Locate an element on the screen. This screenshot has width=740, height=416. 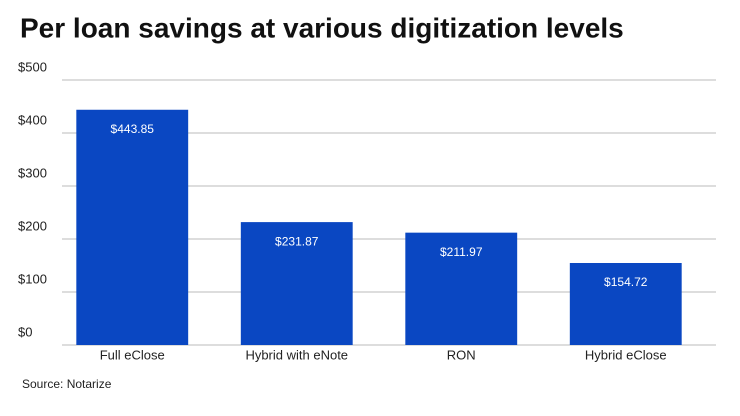
y-tick-label: $500 is located at coordinates (32, 66).